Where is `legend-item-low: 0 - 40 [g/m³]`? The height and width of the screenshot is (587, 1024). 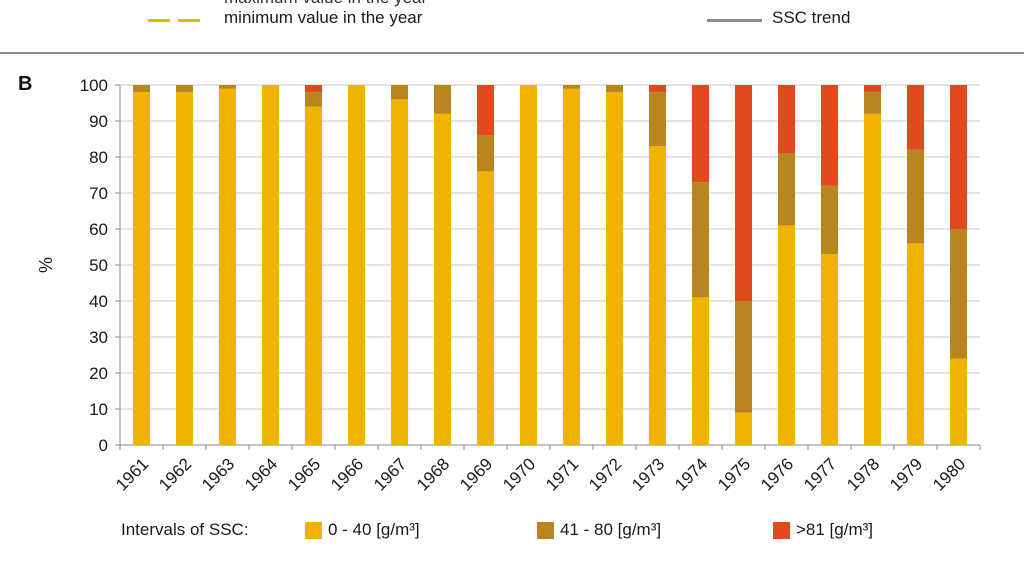
legend-item-low: 0 - 40 [g/m³] is located at coordinates (362, 530).